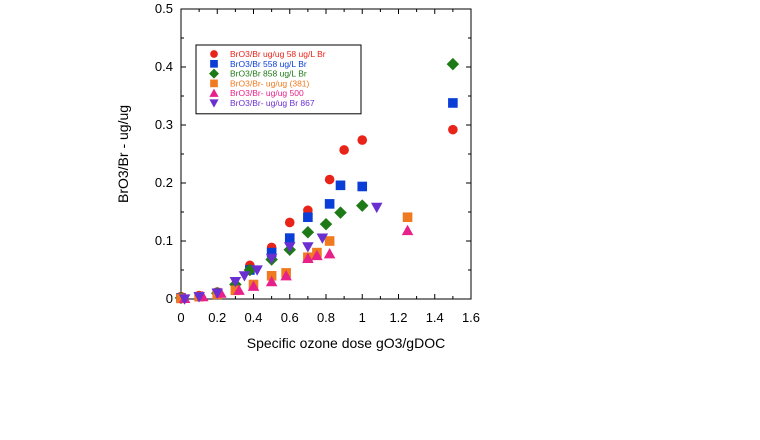 This screenshot has height=440, width=760. What do you see at coordinates (326, 317) in the screenshot?
I see `x-tick-label: 0.8` at bounding box center [326, 317].